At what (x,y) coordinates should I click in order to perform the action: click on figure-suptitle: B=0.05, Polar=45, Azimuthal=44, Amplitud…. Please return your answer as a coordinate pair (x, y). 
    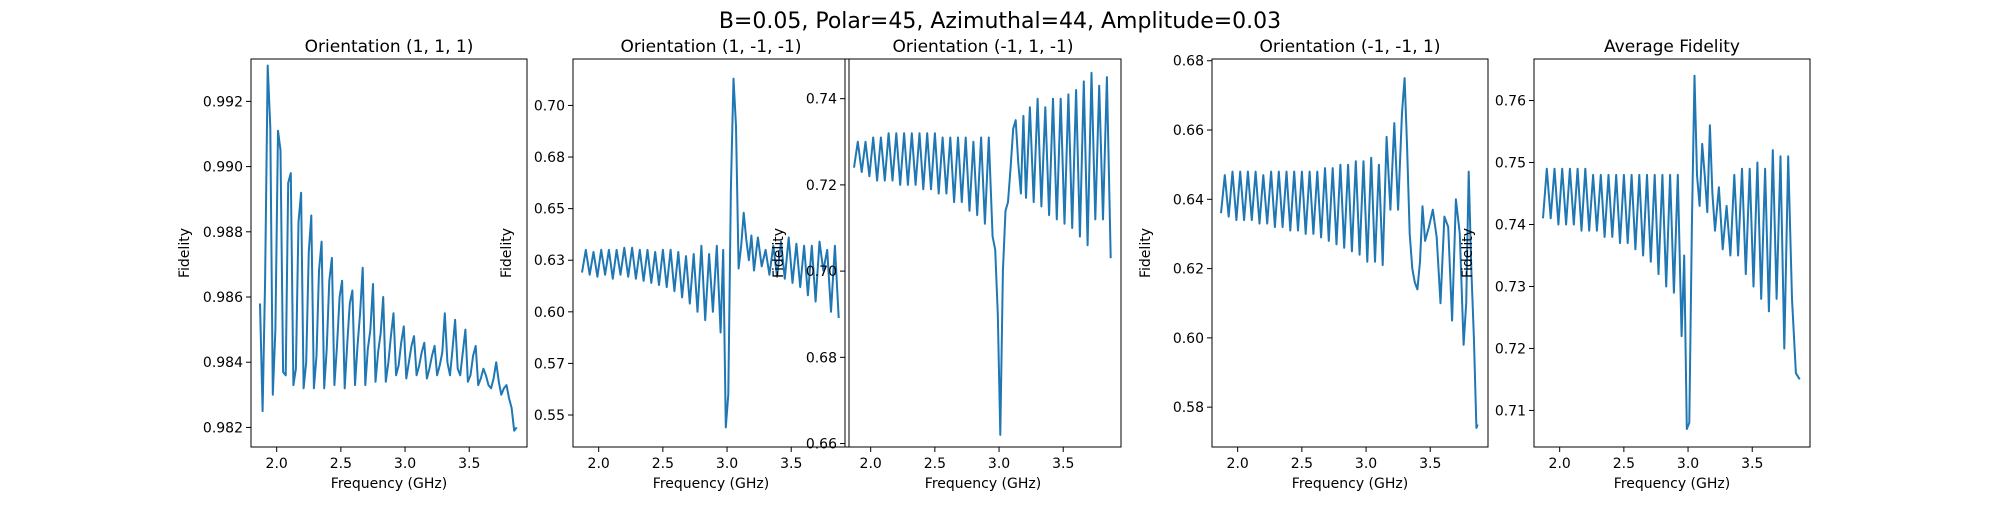
    Looking at the image, I should click on (1000, 21).